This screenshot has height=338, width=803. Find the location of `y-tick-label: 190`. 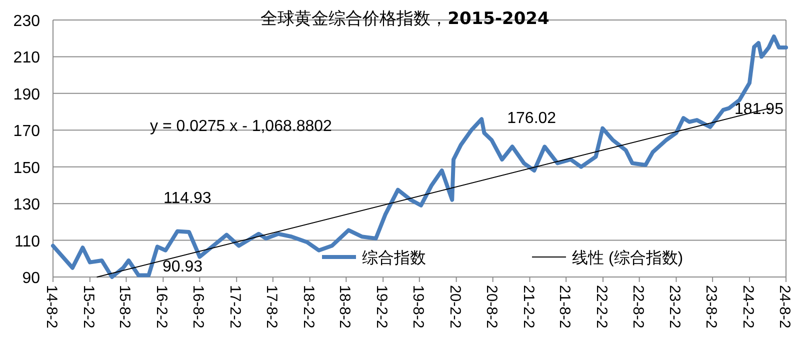

y-tick-label: 190 is located at coordinates (26, 95).